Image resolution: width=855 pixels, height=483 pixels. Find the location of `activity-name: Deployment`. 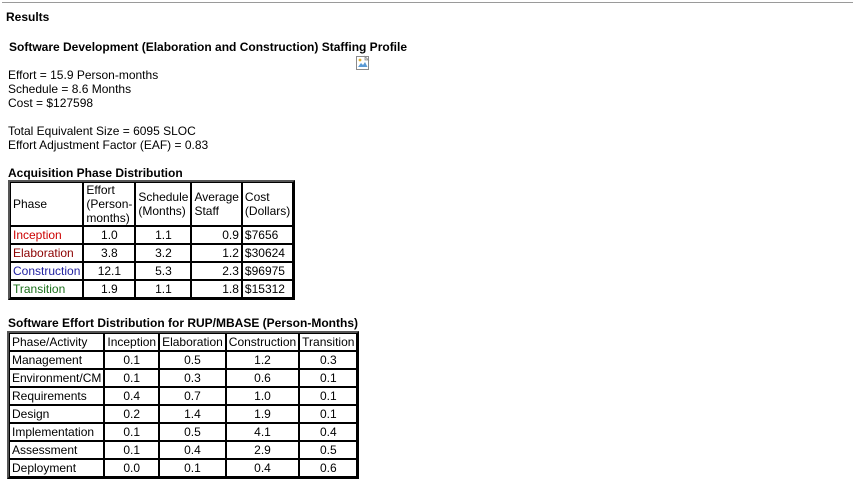

activity-name: Deployment is located at coordinates (57, 468).